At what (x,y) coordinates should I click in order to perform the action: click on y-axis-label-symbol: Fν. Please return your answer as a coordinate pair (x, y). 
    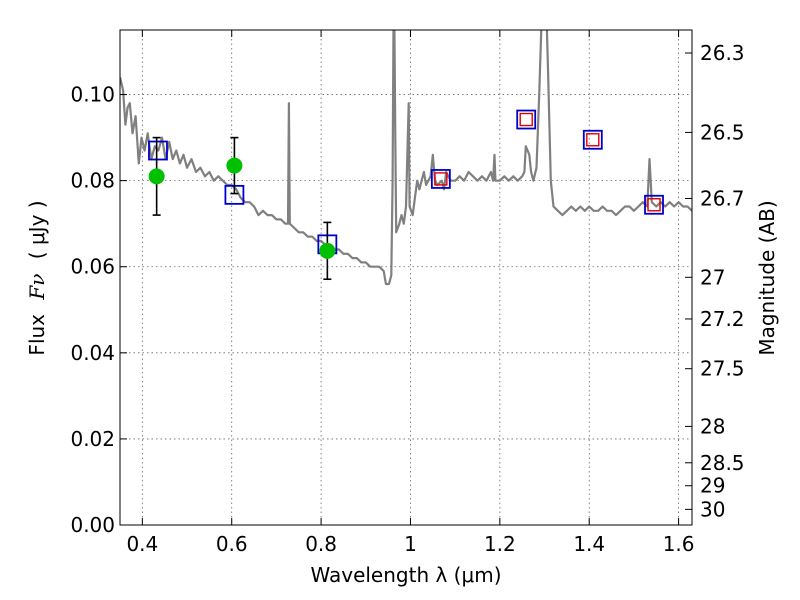
    Looking at the image, I should click on (37, 287).